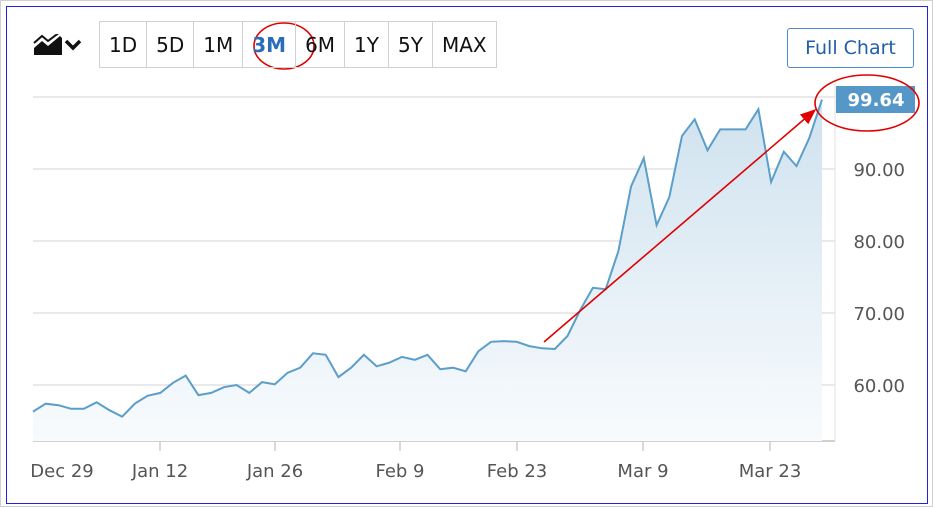 This screenshot has height=507, width=933. I want to click on chart-toolbar: 1D 5D 1M 3M 6M 1Y 5Y MAX, so click(265, 44).